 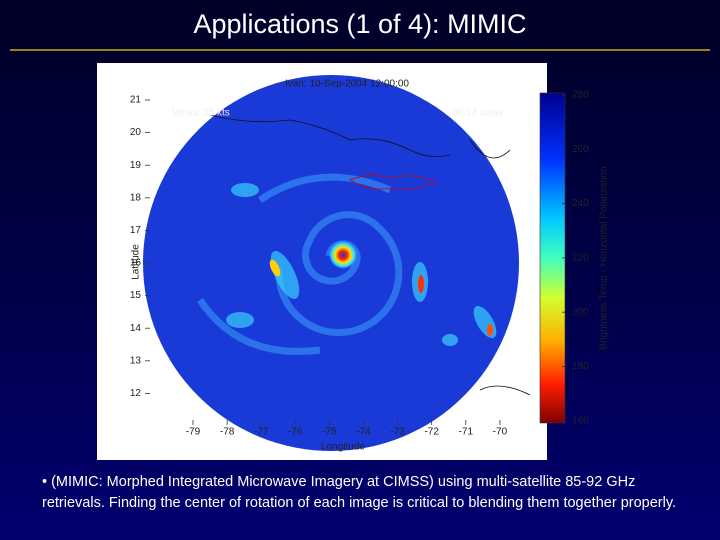 I want to click on x-tick-label: -77, so click(x=261, y=432).